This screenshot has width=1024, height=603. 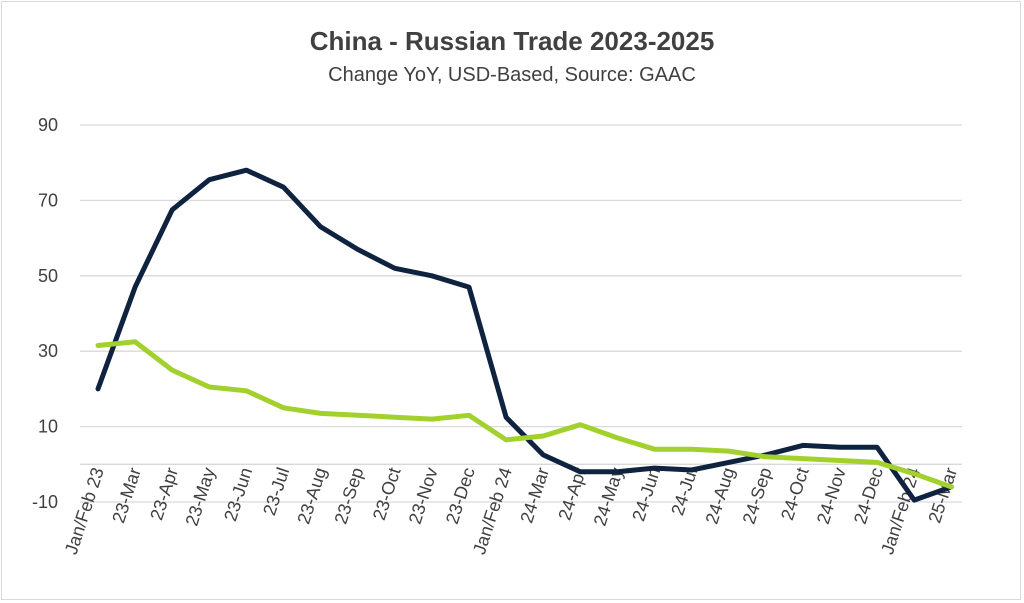 What do you see at coordinates (609, 496) in the screenshot?
I see `x-tick-label: 24-May` at bounding box center [609, 496].